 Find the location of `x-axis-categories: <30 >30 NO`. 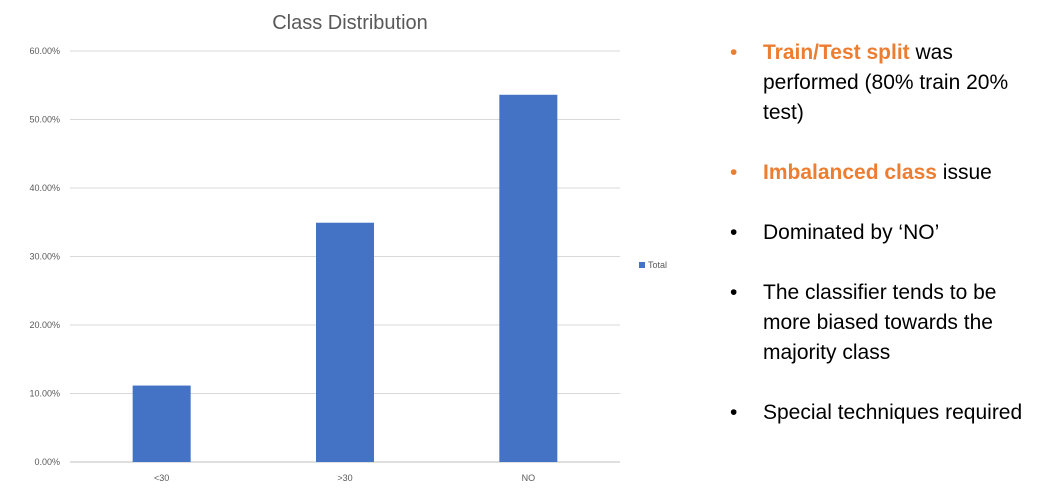

x-axis-categories: <30 >30 NO is located at coordinates (344, 478).